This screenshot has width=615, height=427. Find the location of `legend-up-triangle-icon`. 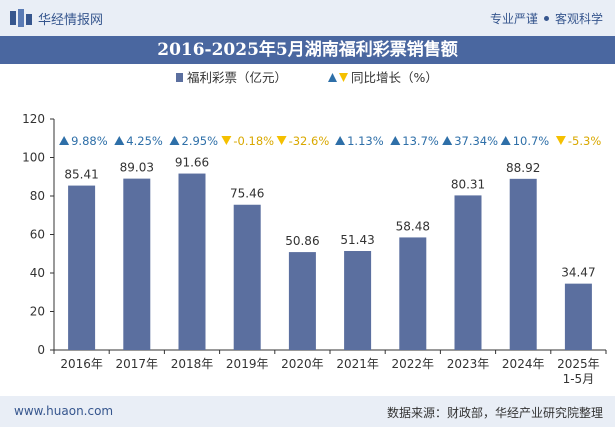

legend-up-triangle-icon is located at coordinates (332, 77).